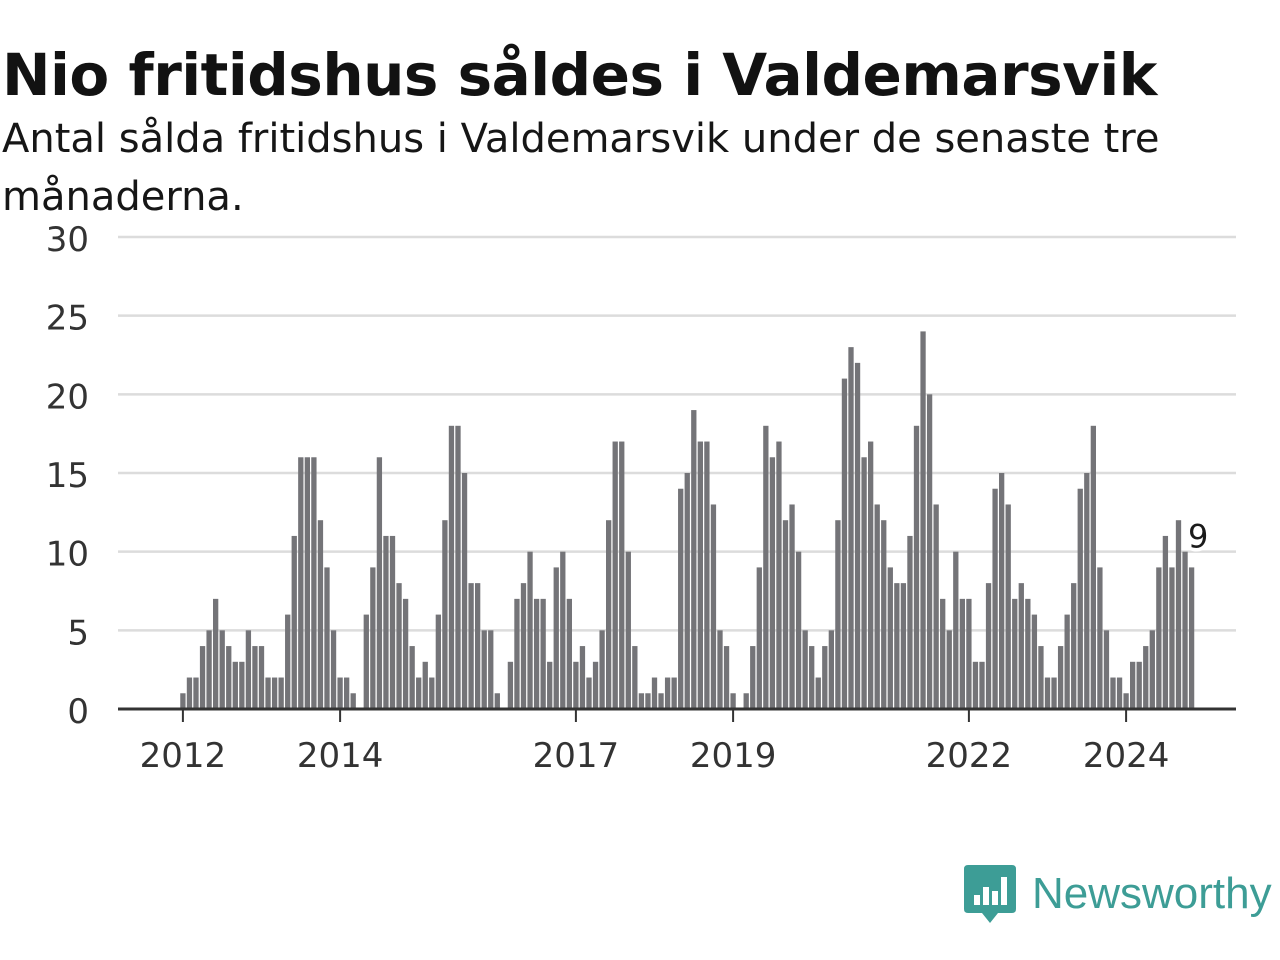 The height and width of the screenshot is (960, 1280). Describe the element at coordinates (1152, 893) in the screenshot. I see `logo-text: Newsworthy` at that location.